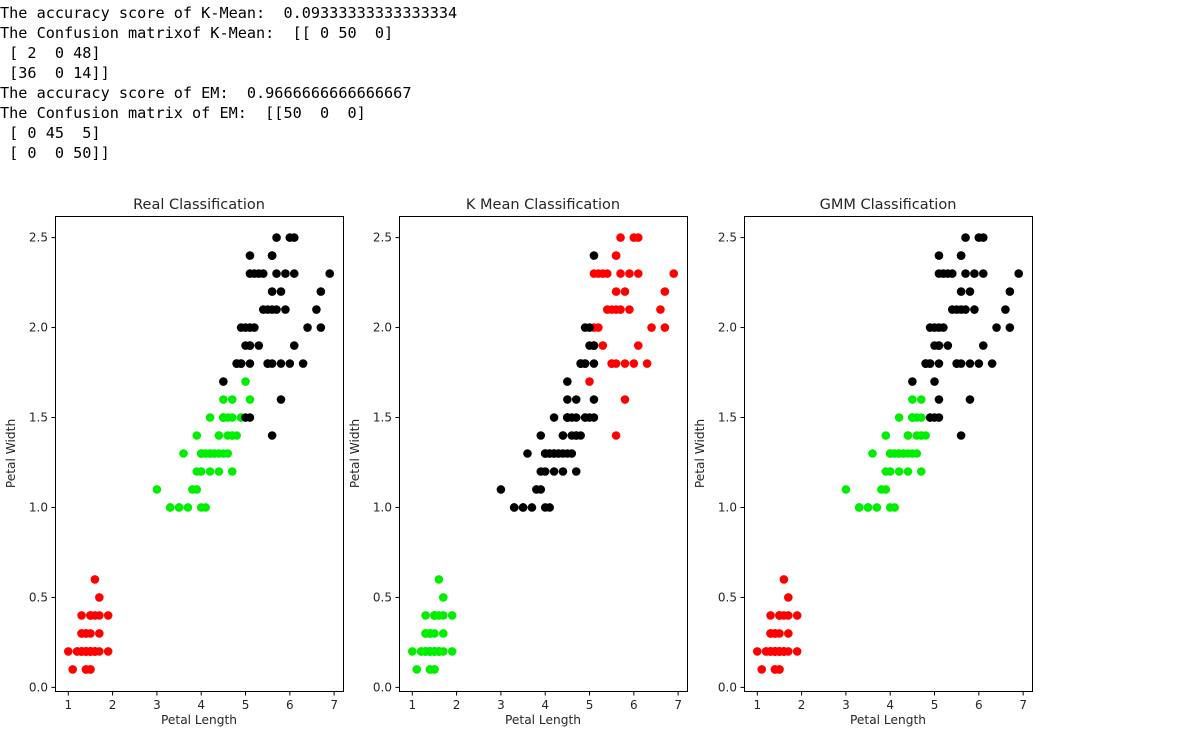 The width and height of the screenshot is (1179, 751). I want to click on console-line: [ 0 45 5], so click(50, 133).